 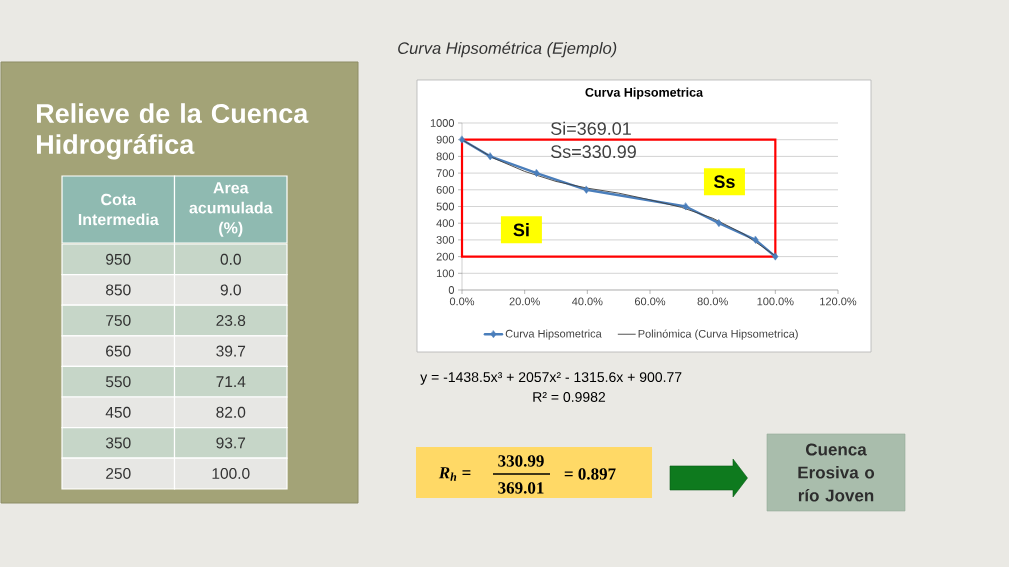 I want to click on y-tick-label: 1000, so click(x=442, y=123).